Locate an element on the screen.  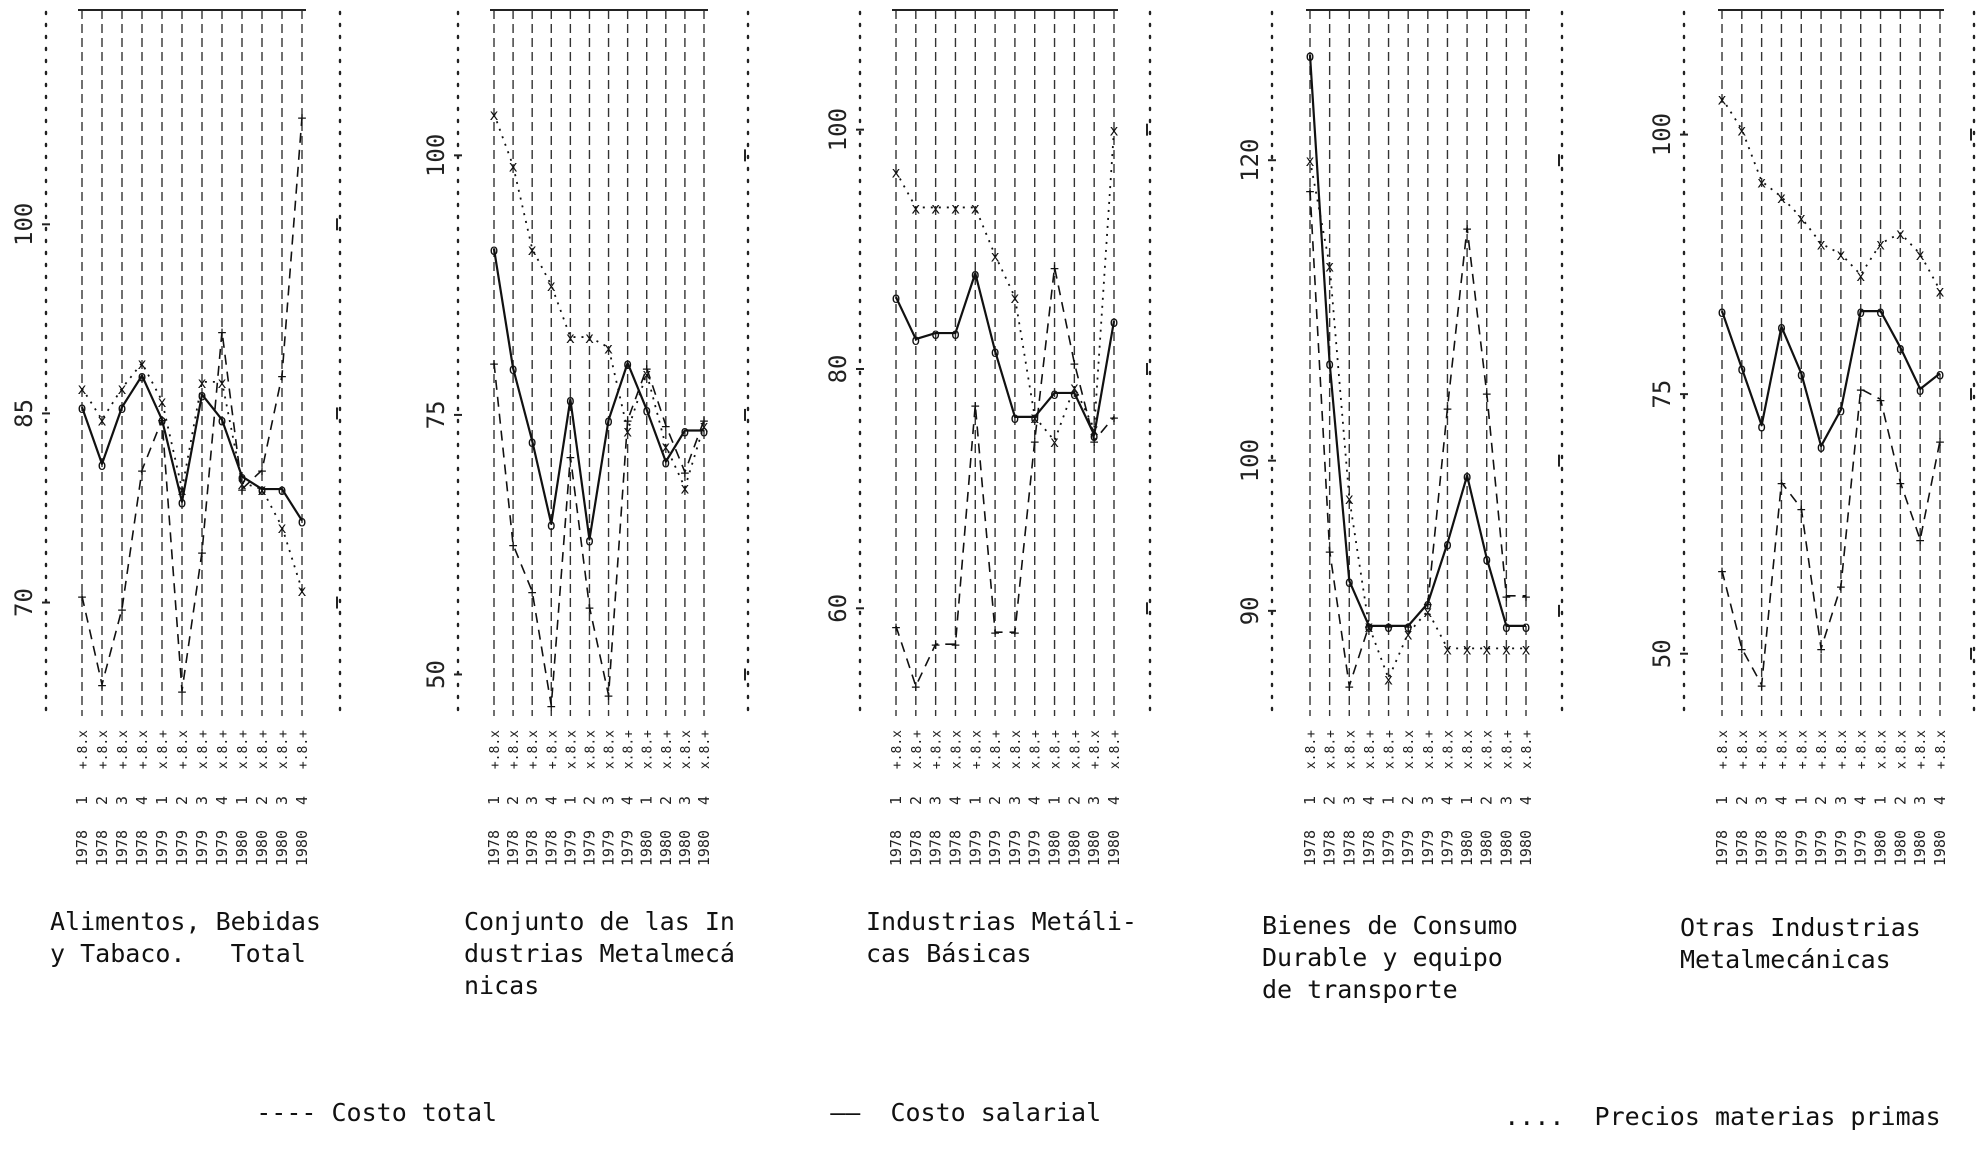
legend-item-costo-total: ---- Costo total is located at coordinates (346, 1113).